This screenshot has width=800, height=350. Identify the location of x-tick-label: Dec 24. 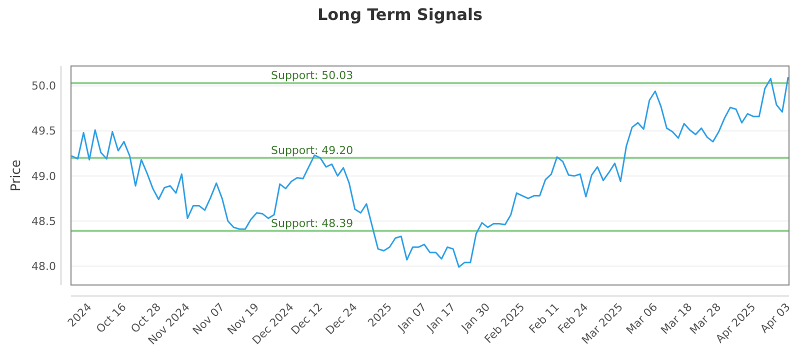
(341, 319).